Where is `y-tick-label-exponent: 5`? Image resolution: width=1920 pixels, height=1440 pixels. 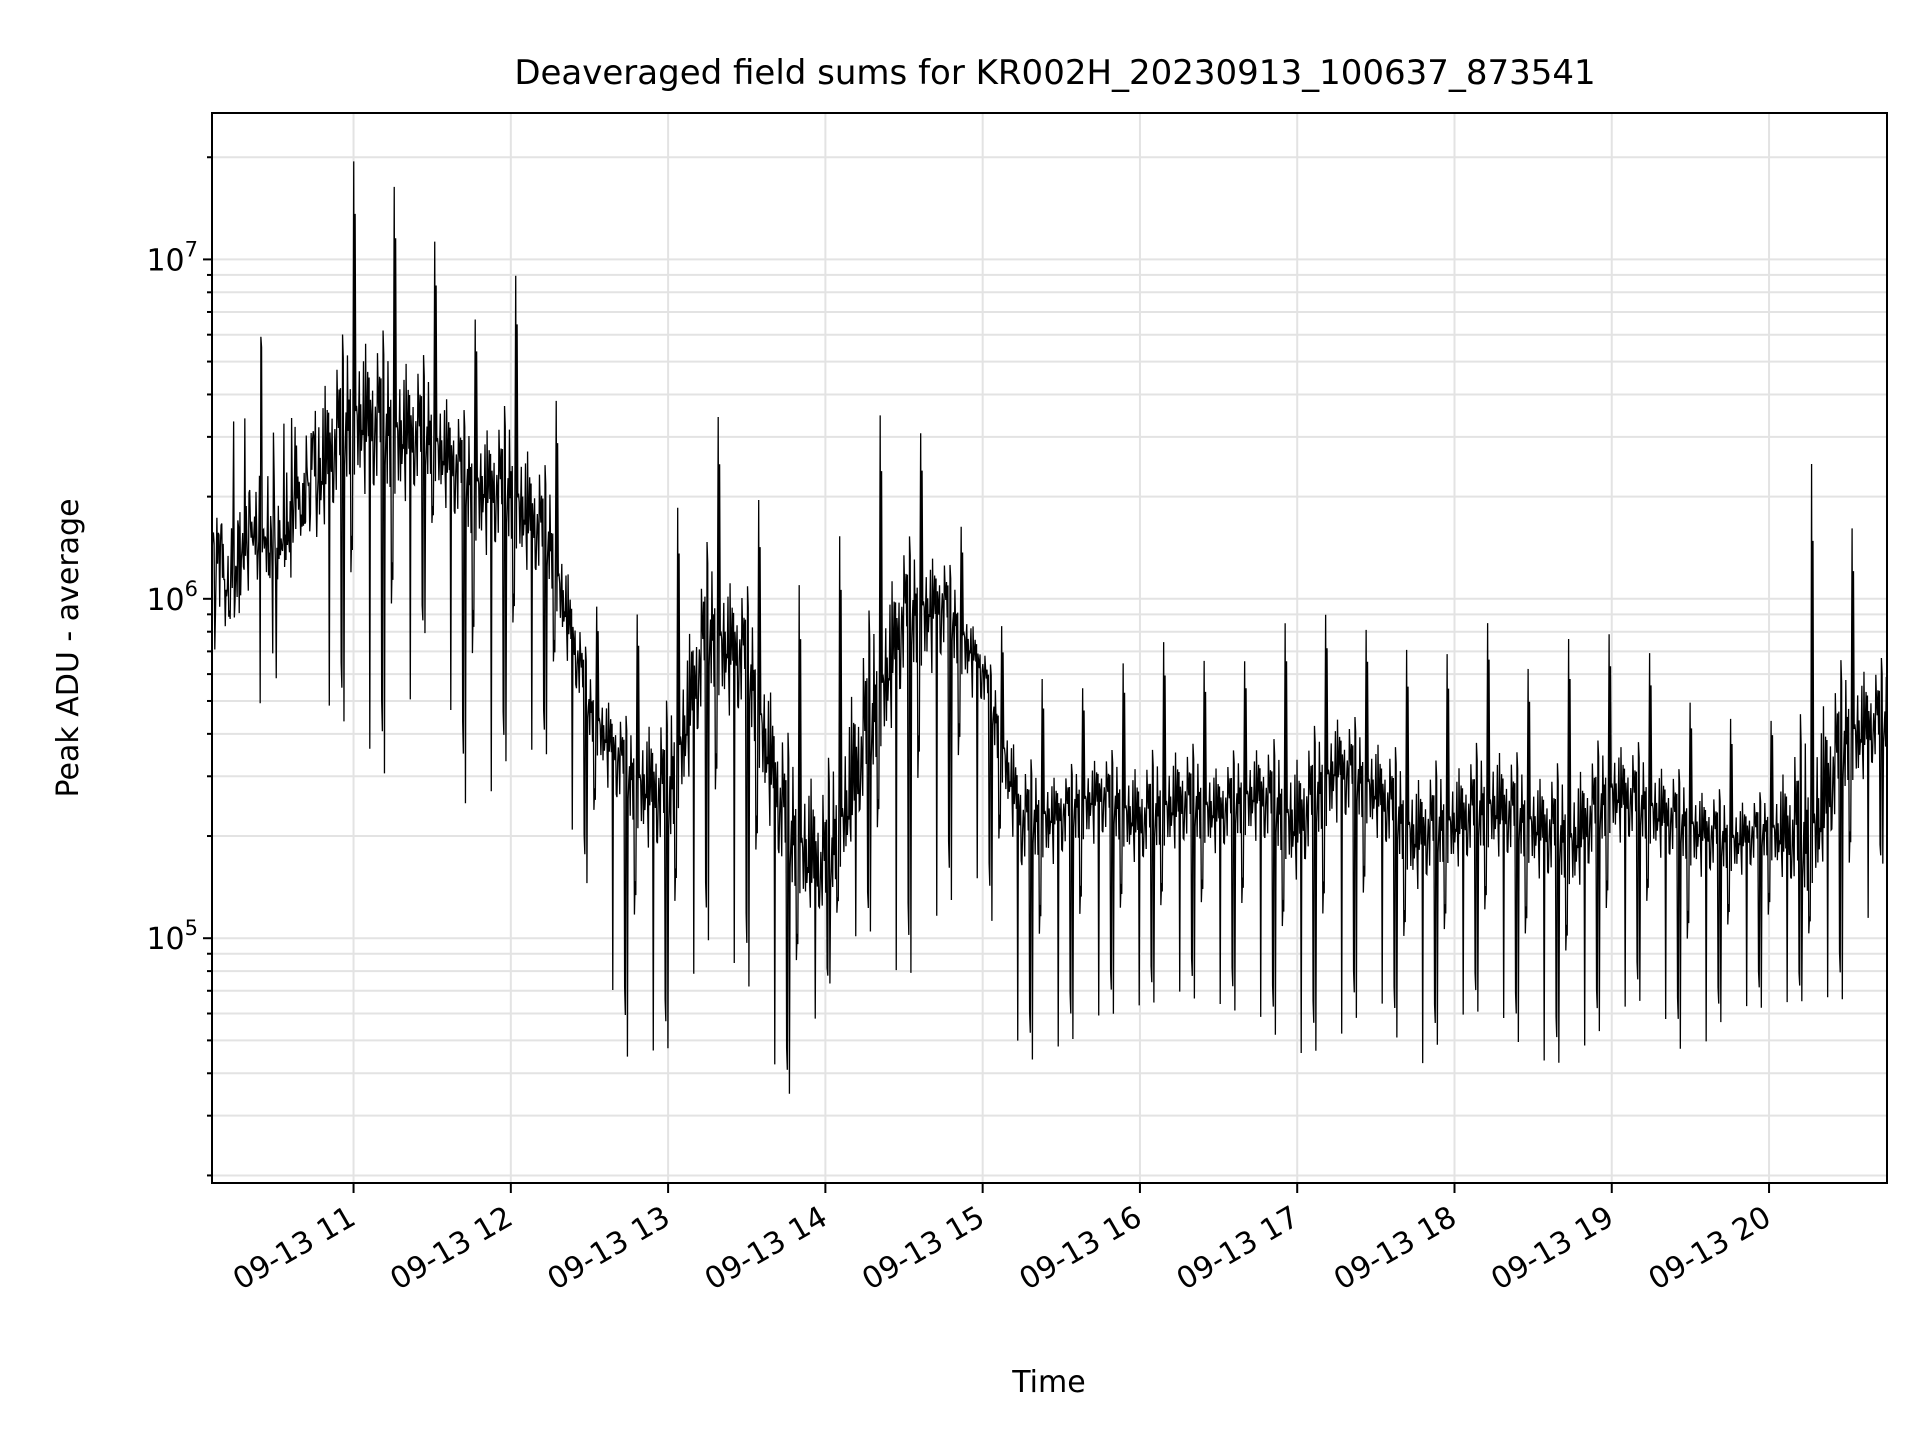
y-tick-label-exponent: 5 is located at coordinates (191, 928).